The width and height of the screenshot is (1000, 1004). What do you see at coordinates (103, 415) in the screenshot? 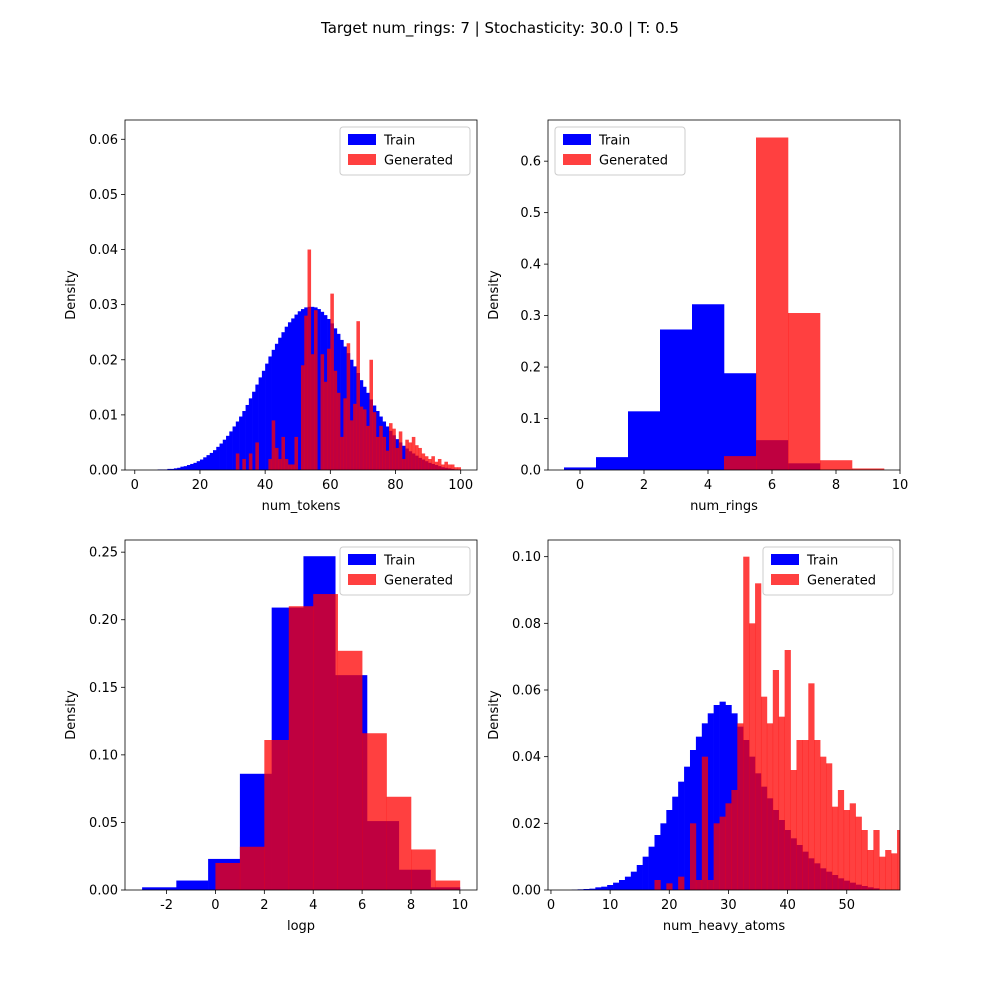
I see `y-tick-label: 0.01` at bounding box center [103, 415].